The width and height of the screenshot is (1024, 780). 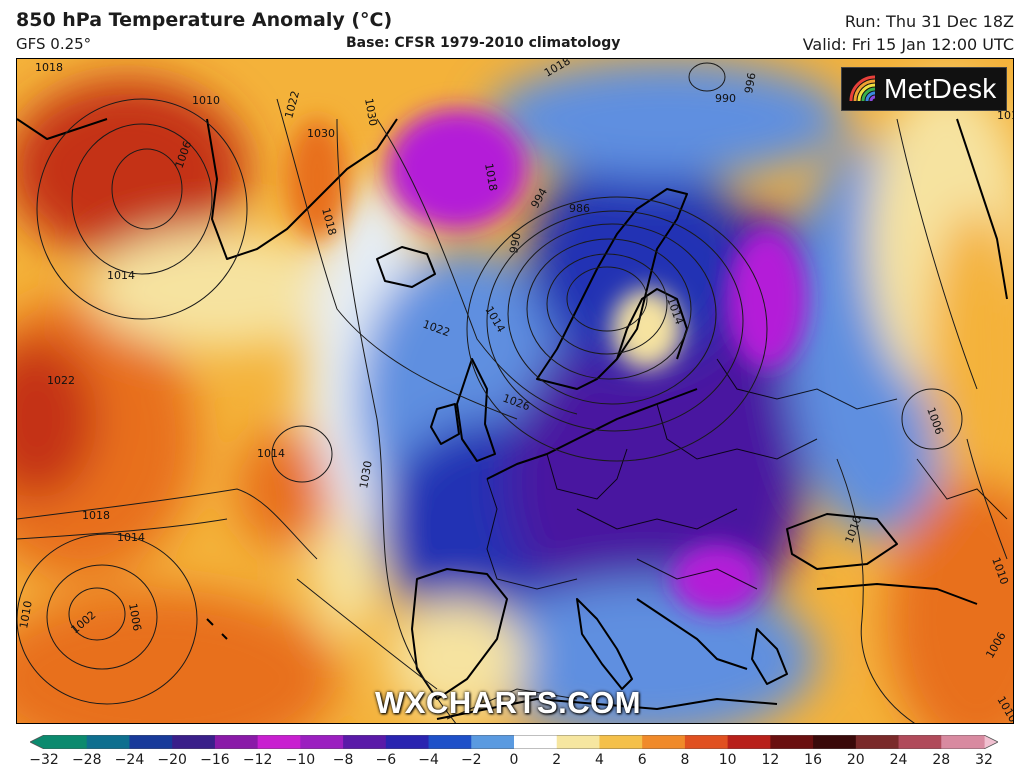 I want to click on canaries, so click(x=217, y=629).